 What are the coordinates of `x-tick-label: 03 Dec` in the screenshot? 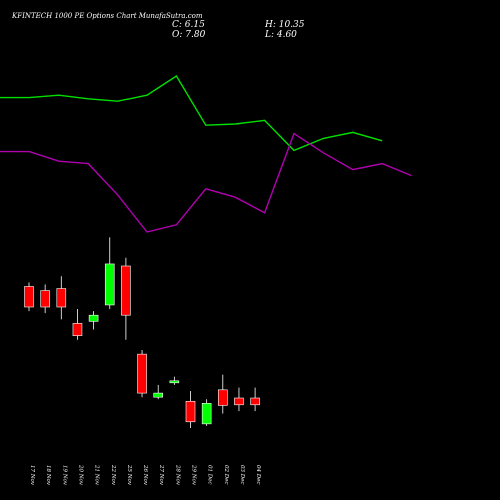 It's located at (242, 475).